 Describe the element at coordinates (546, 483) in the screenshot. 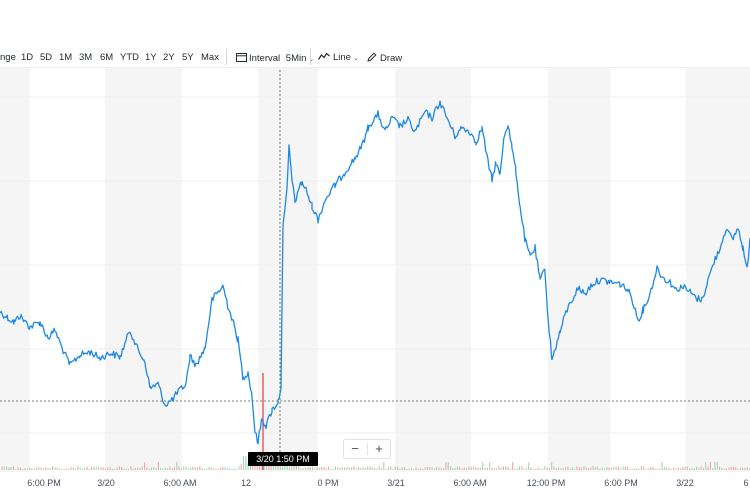

I see `x-axis-label: 12:00 PM` at that location.